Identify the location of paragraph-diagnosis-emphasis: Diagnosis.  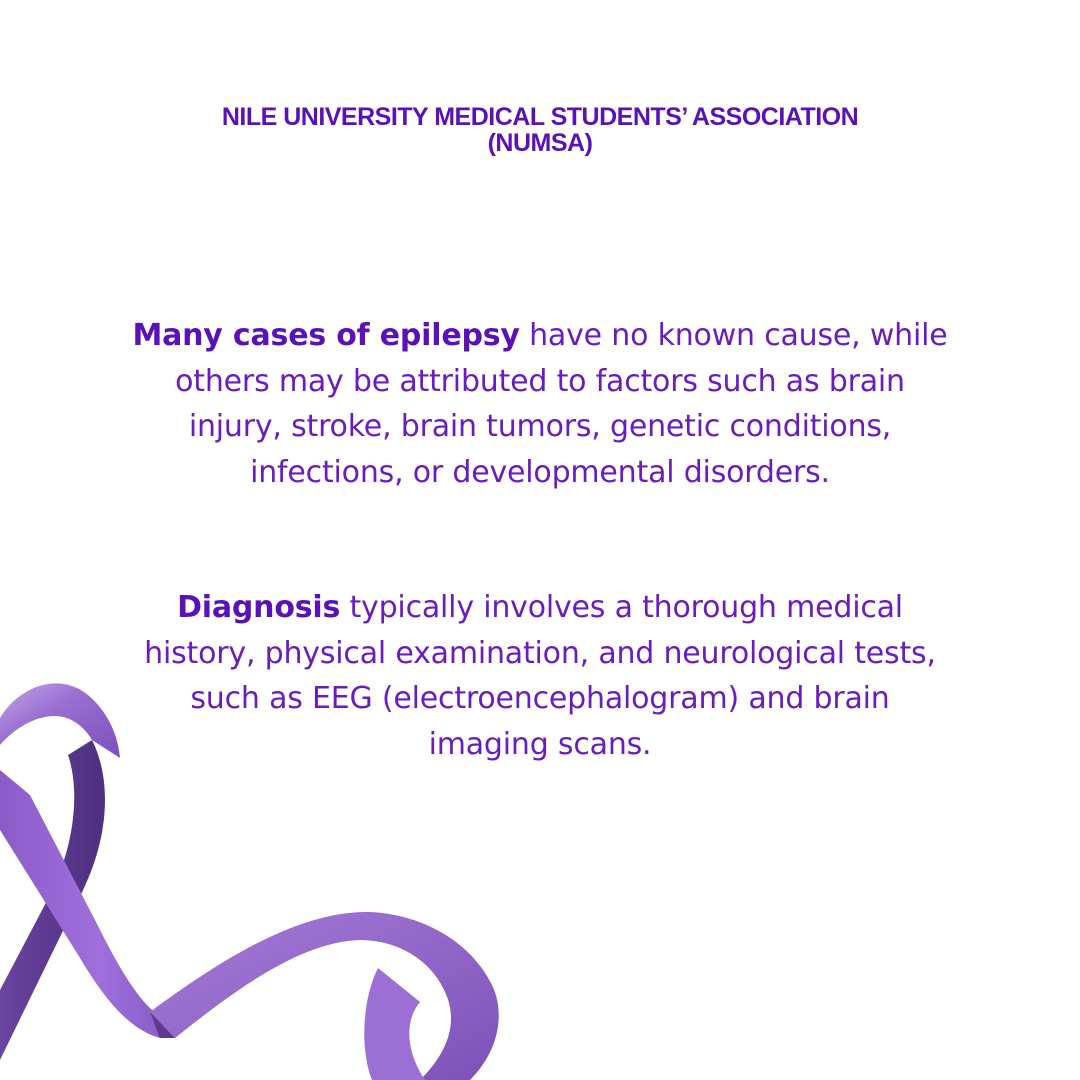
(259, 607).